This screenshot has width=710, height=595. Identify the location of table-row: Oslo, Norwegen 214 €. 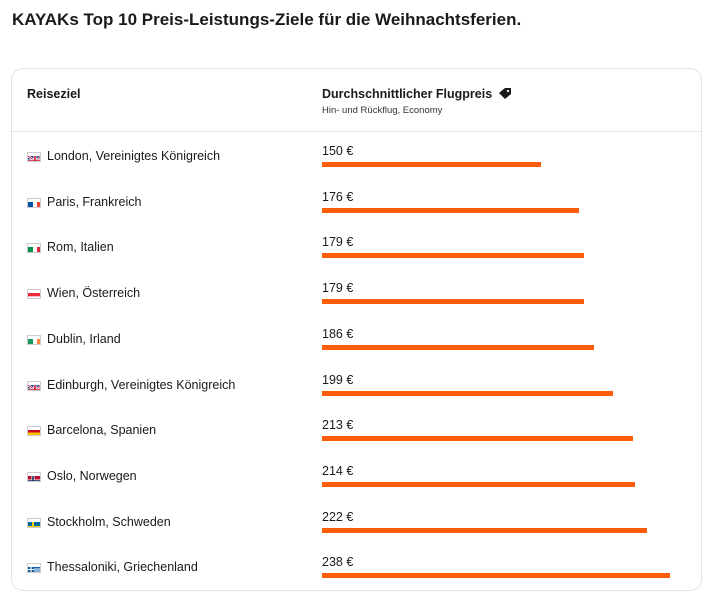
(356, 475).